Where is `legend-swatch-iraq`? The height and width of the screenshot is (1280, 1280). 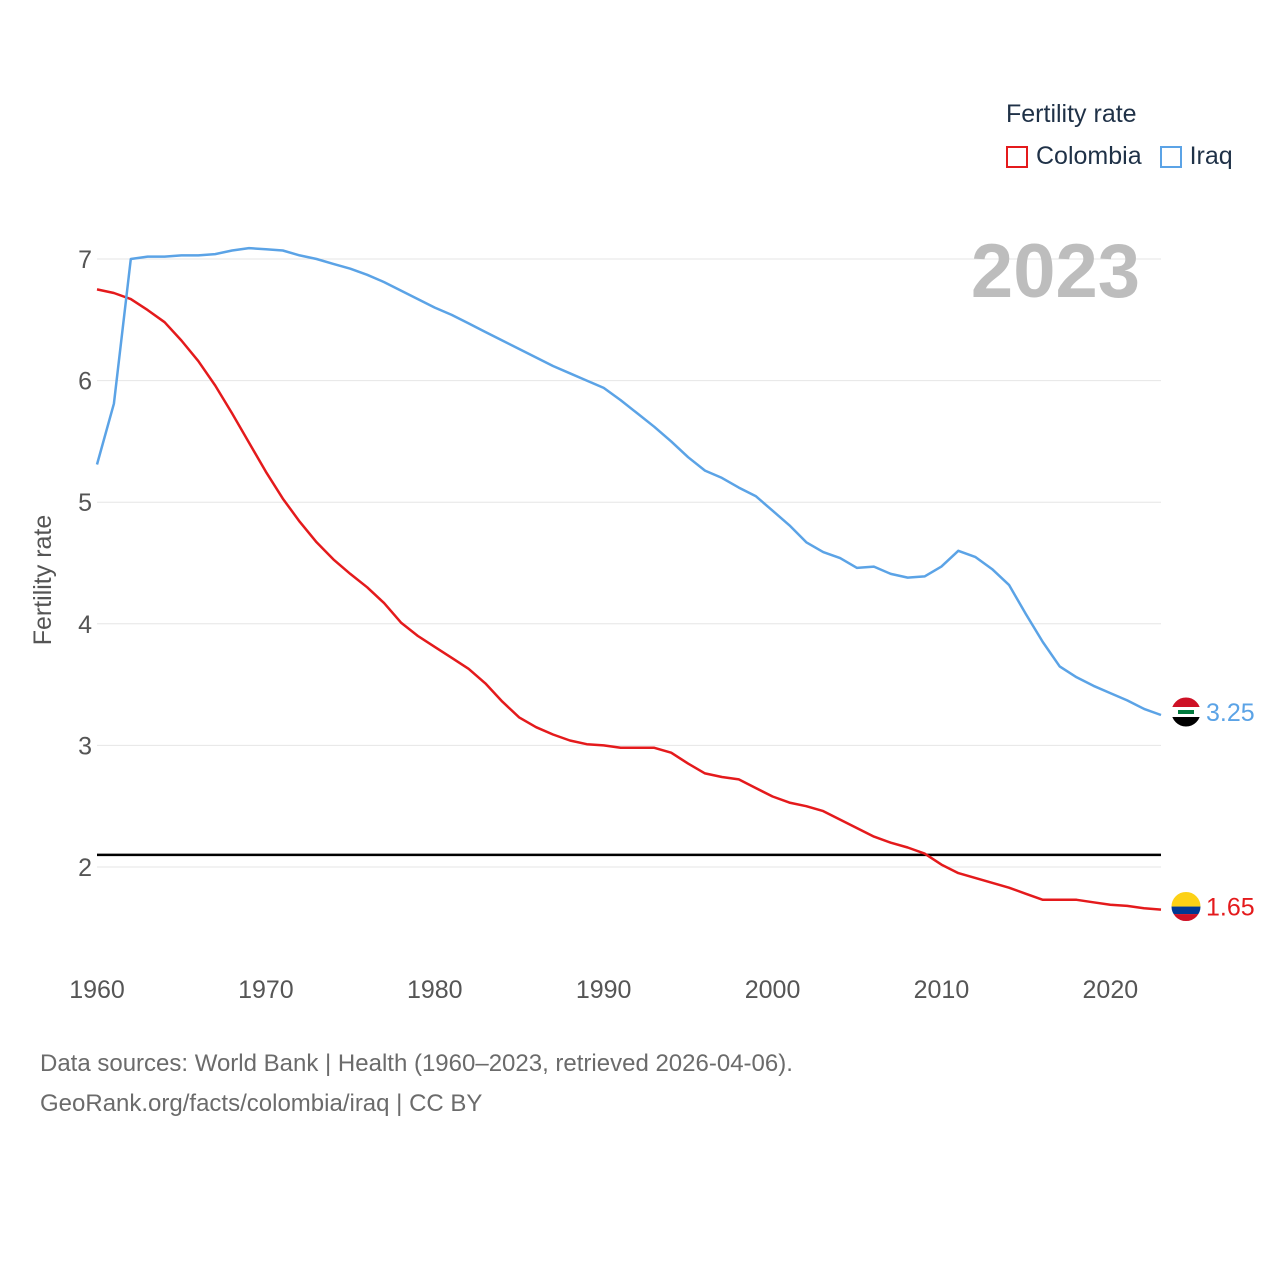
legend-swatch-iraq is located at coordinates (1170, 156).